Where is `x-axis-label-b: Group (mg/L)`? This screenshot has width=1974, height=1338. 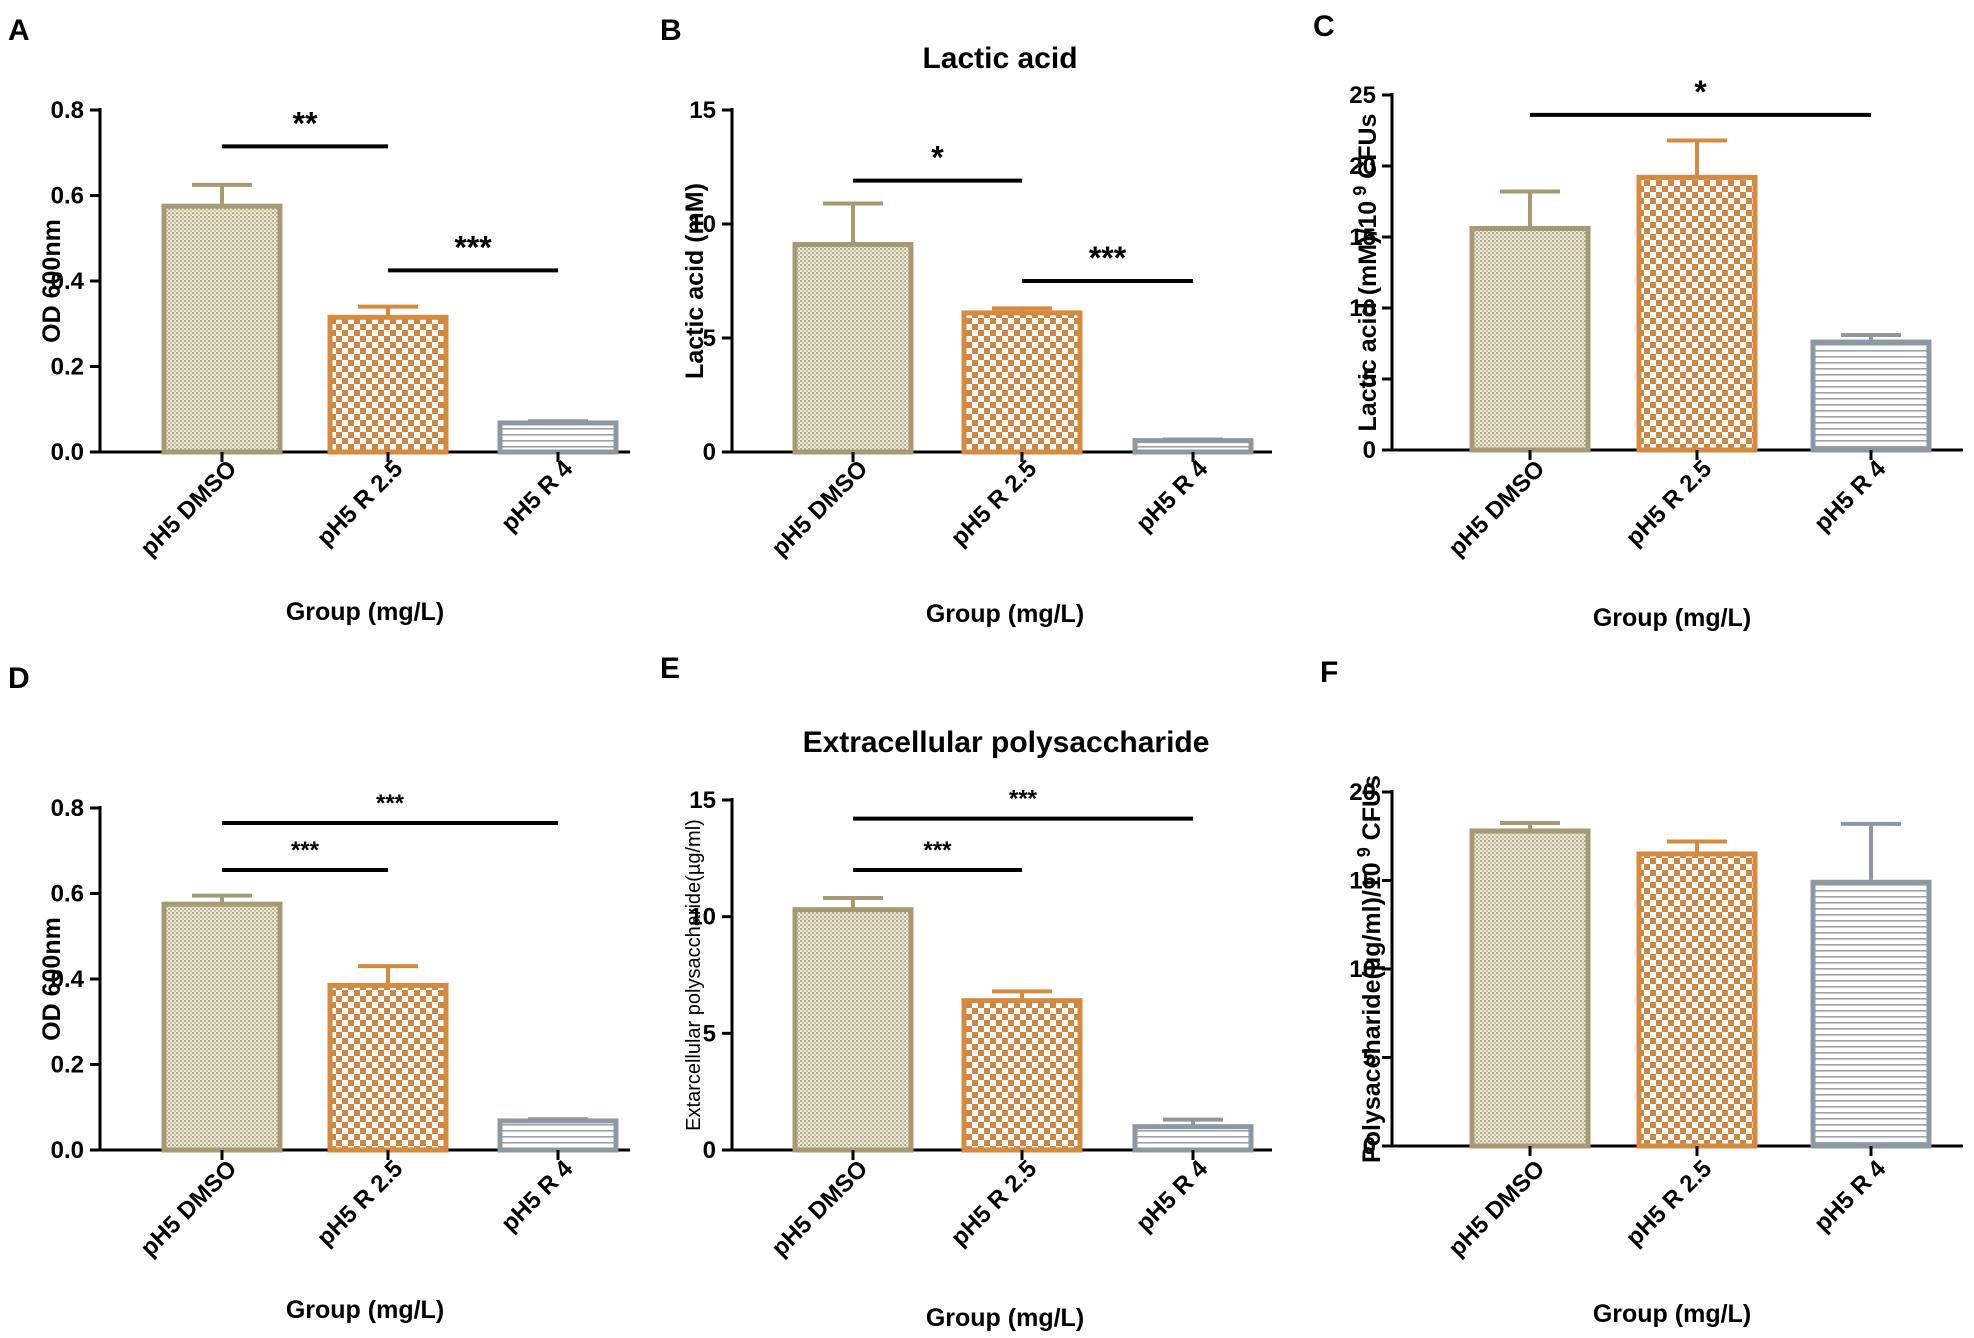
x-axis-label-b: Group (mg/L) is located at coordinates (1005, 614).